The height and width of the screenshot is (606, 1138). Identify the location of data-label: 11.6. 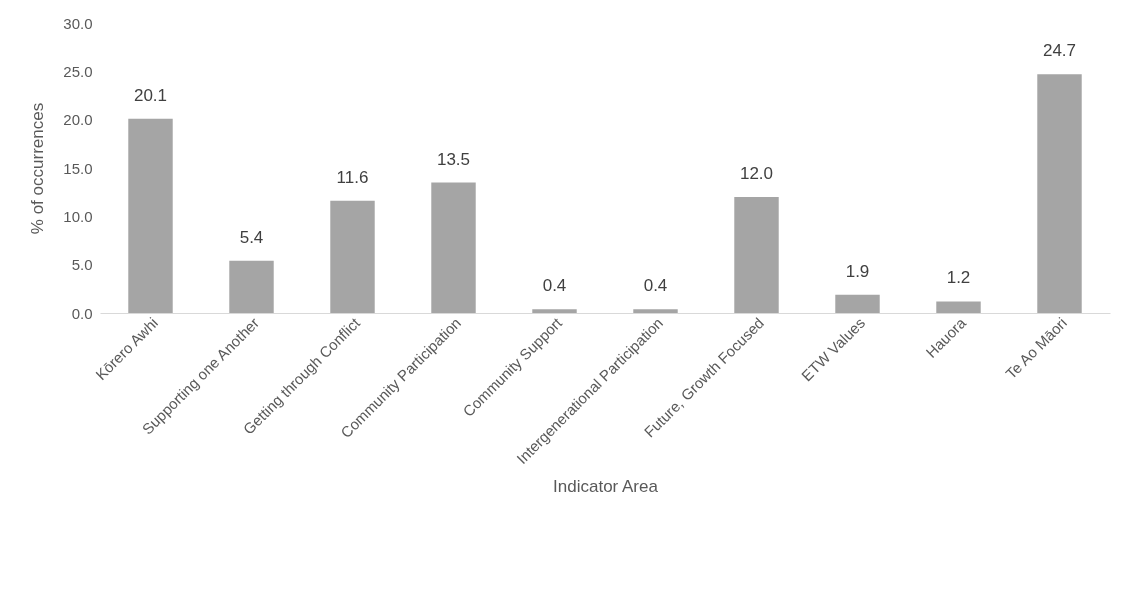
(352, 177).